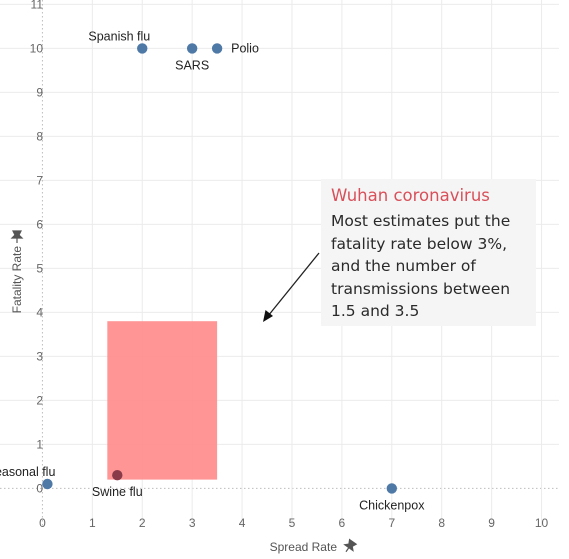 The width and height of the screenshot is (569, 559). Describe the element at coordinates (39, 444) in the screenshot. I see `y-tick-label: 1` at that location.